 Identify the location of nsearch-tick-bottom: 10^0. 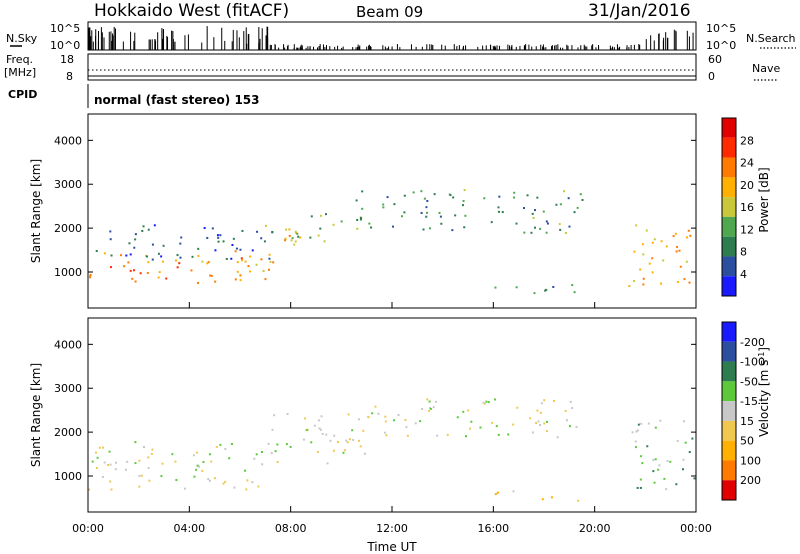
(721, 45).